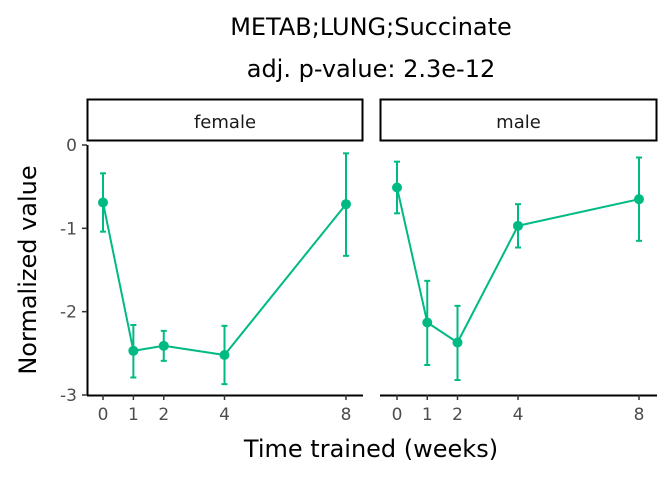 This screenshot has width=672, height=480. I want to click on facet-strip-female, so click(225, 120).